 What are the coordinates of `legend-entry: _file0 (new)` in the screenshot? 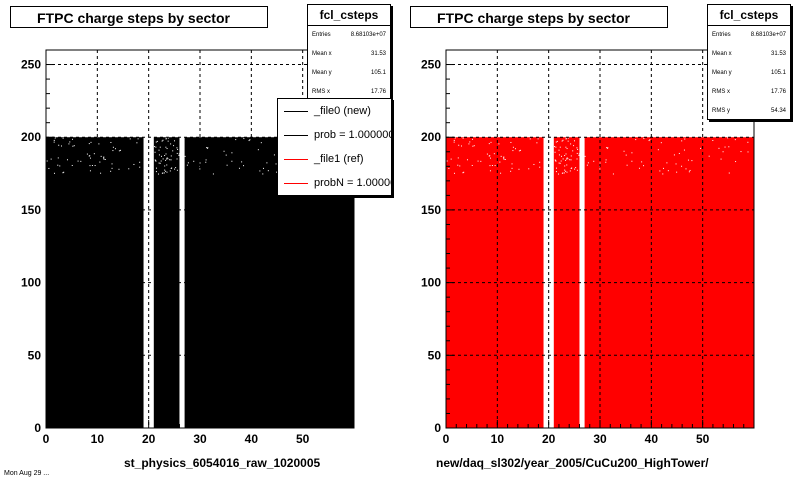 It's located at (334, 111).